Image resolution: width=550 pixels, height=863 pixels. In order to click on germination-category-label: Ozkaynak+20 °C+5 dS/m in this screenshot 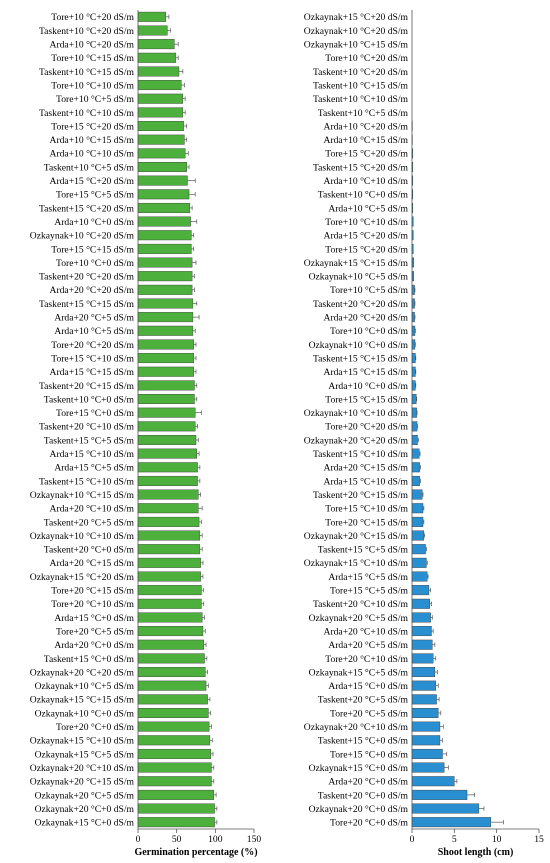, I will do `click(85, 795)`.